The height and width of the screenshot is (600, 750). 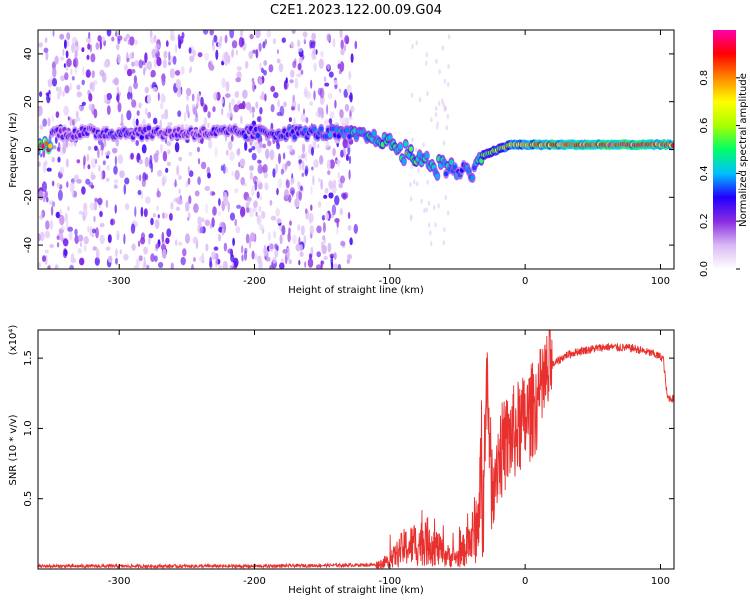 I want to click on spectrogram-y-tick-label: -20, so click(x=28, y=197).